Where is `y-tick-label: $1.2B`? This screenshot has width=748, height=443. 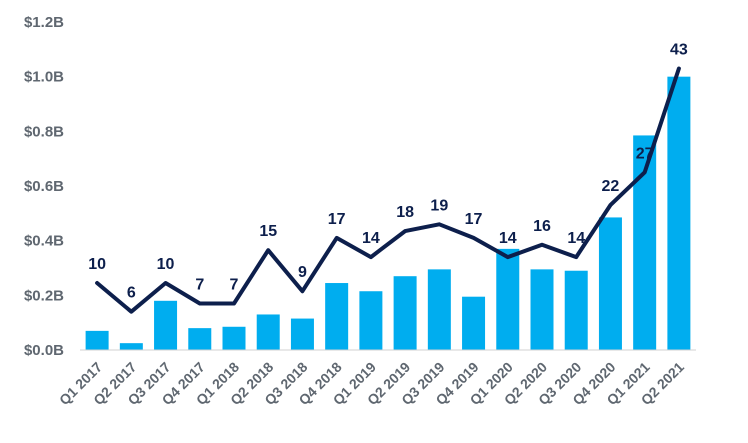
y-tick-label: $1.2B is located at coordinates (44, 22).